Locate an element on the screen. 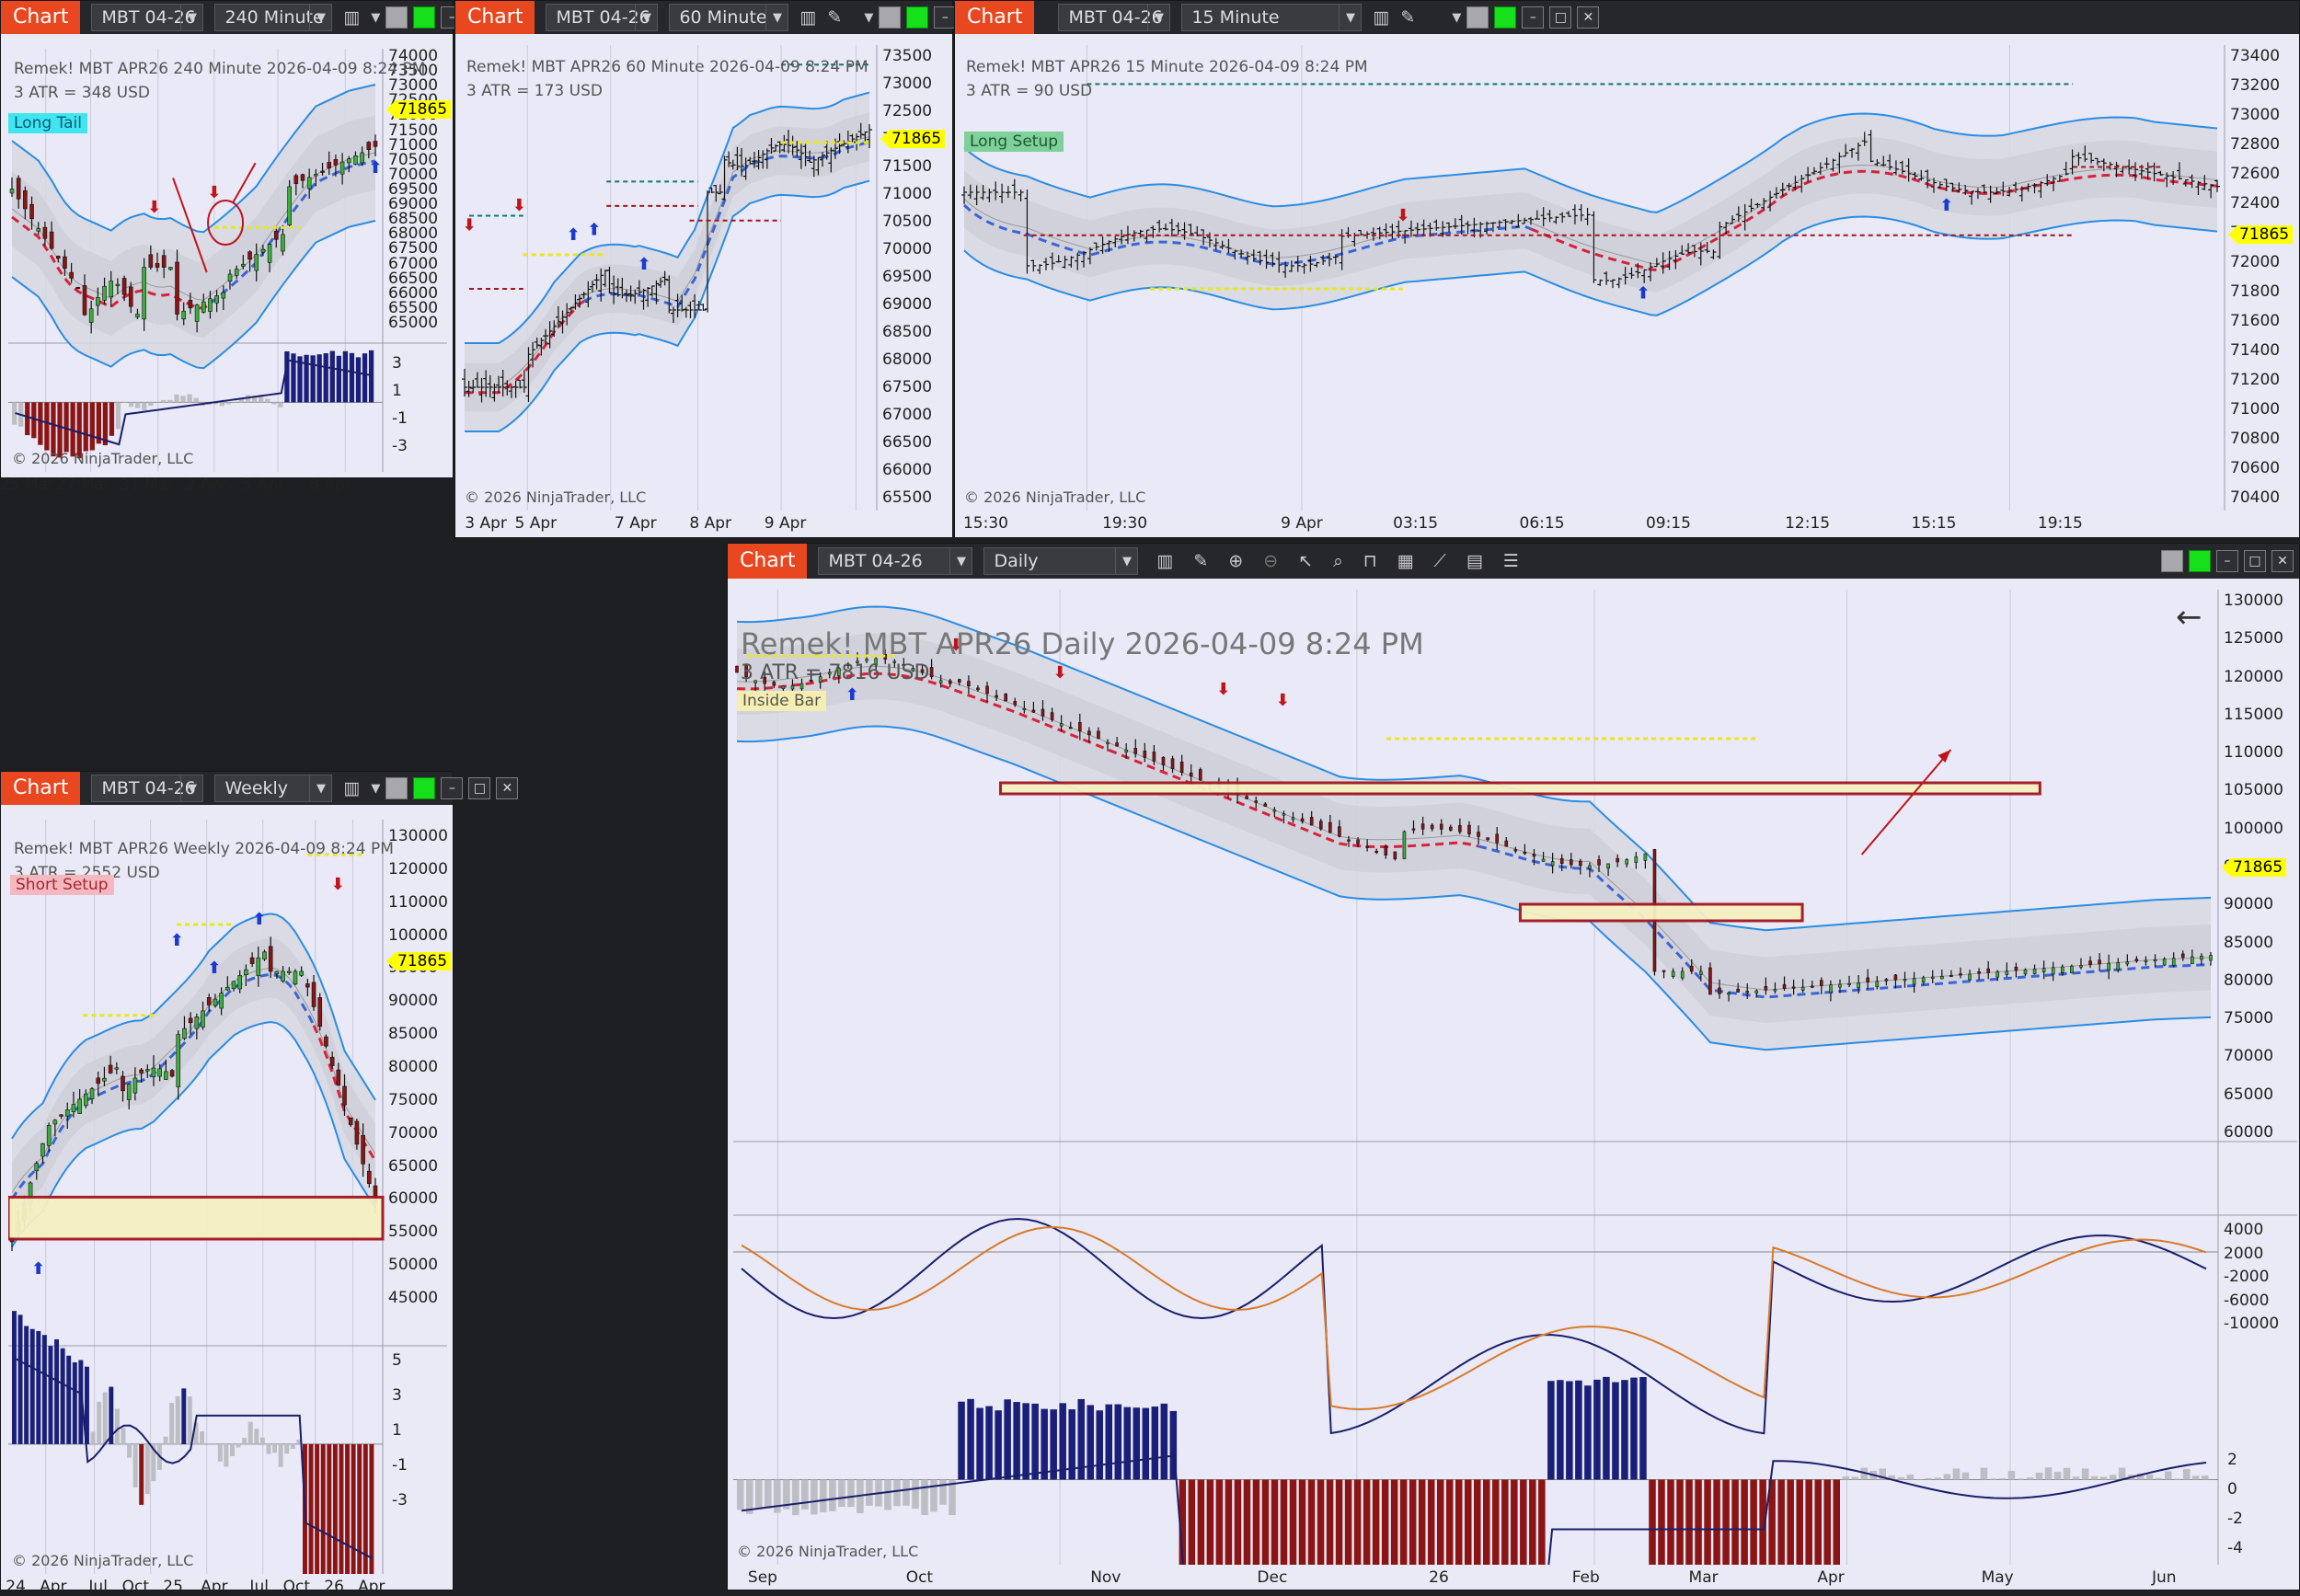  interval-selector: 60 Minute▼ is located at coordinates (728, 17).